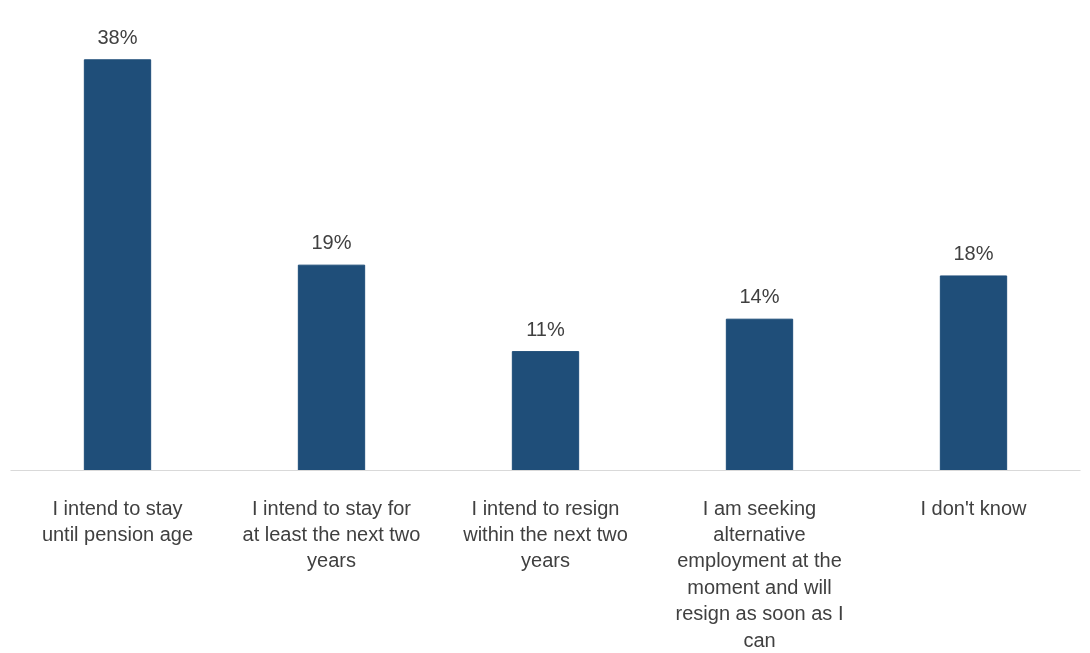  What do you see at coordinates (117, 36) in the screenshot?
I see `data-label: 38%` at bounding box center [117, 36].